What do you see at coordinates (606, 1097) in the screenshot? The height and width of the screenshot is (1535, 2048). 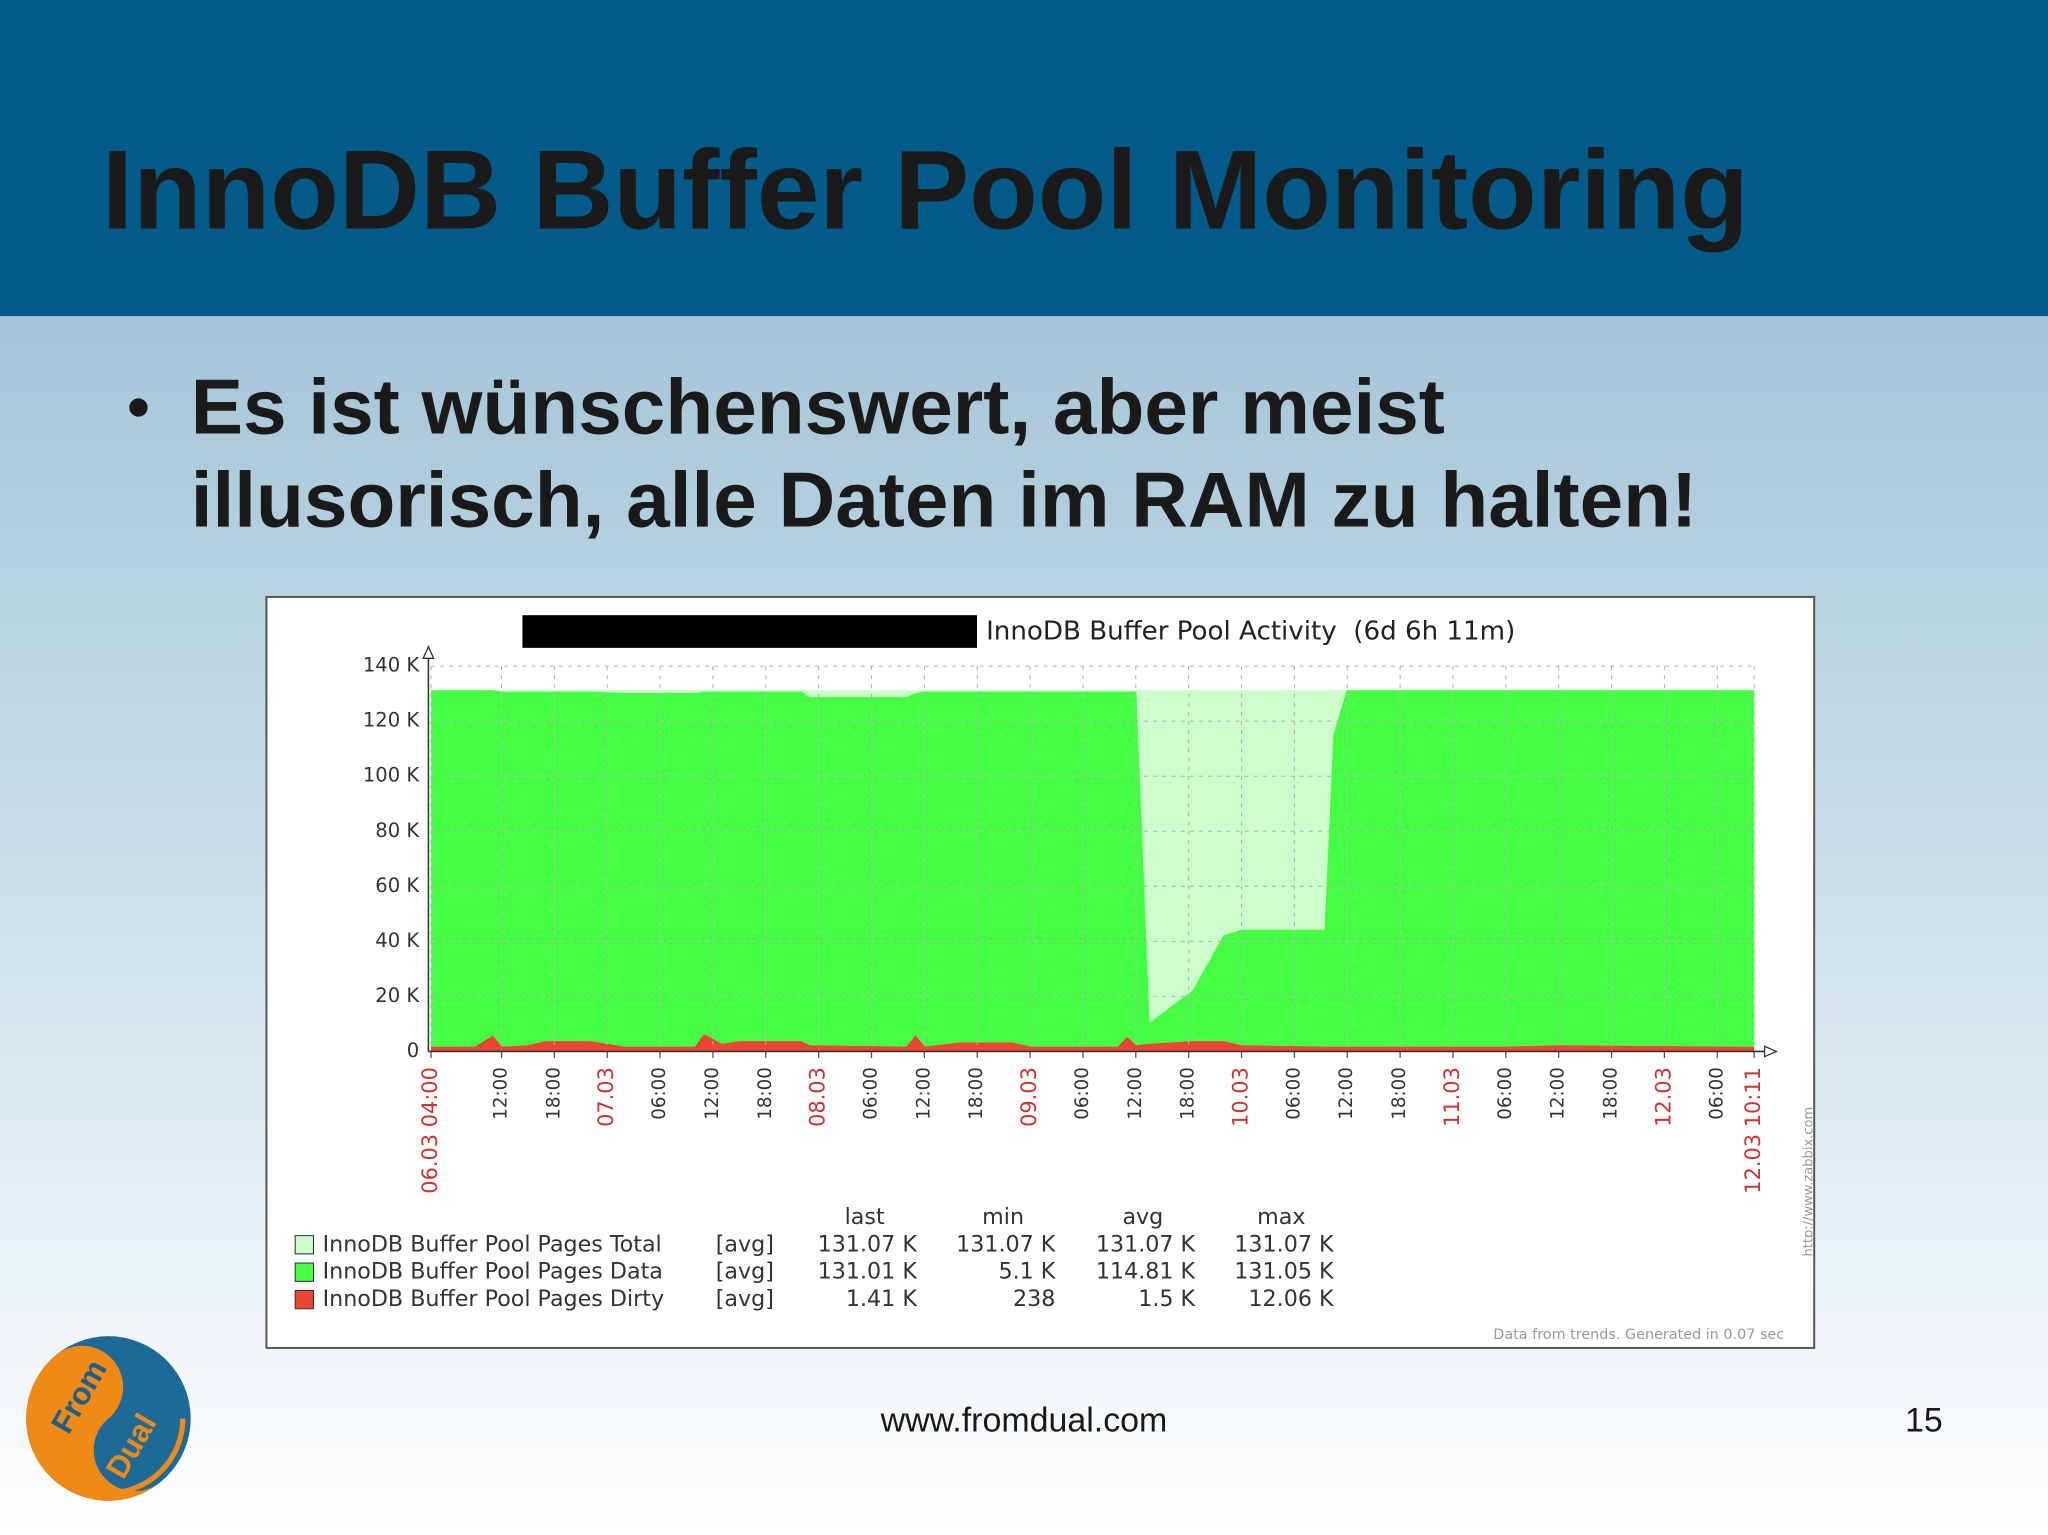 I see `x-tick-label: 07.03` at bounding box center [606, 1097].